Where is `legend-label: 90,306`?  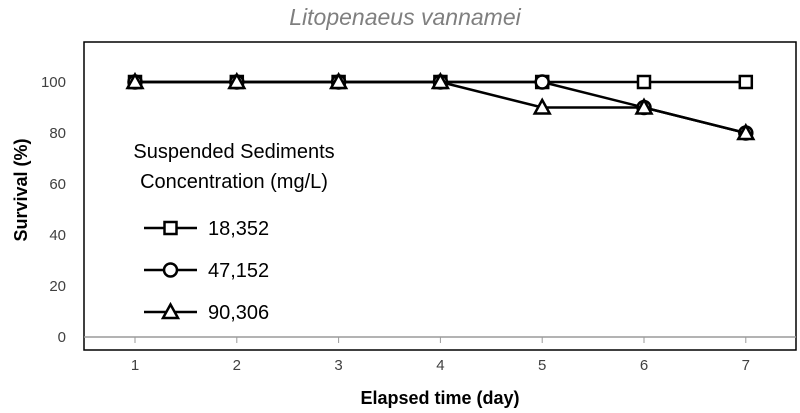
legend-label: 90,306 is located at coordinates (238, 313).